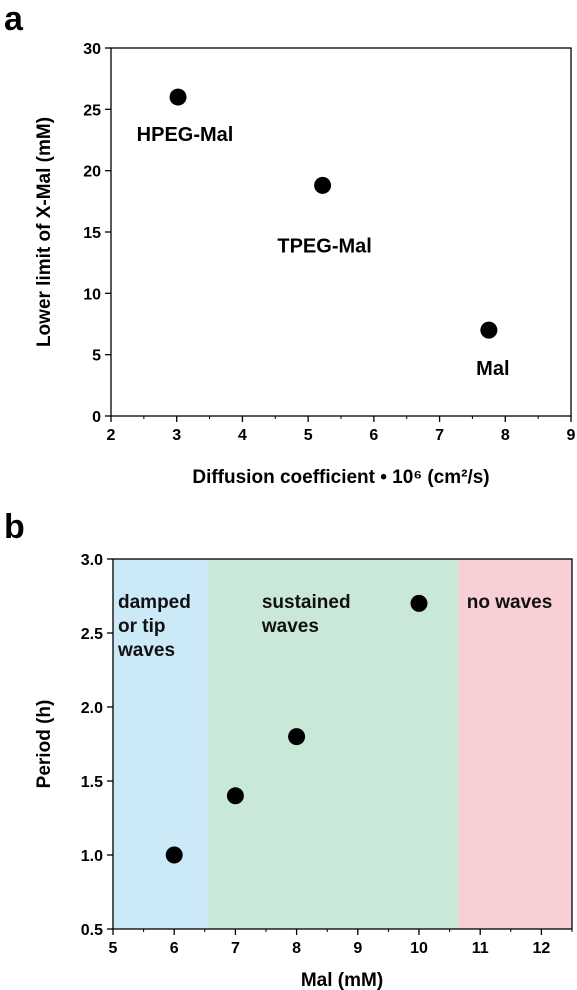  What do you see at coordinates (571, 435) in the screenshot?
I see `panel-a-x-tick-label: 9` at bounding box center [571, 435].